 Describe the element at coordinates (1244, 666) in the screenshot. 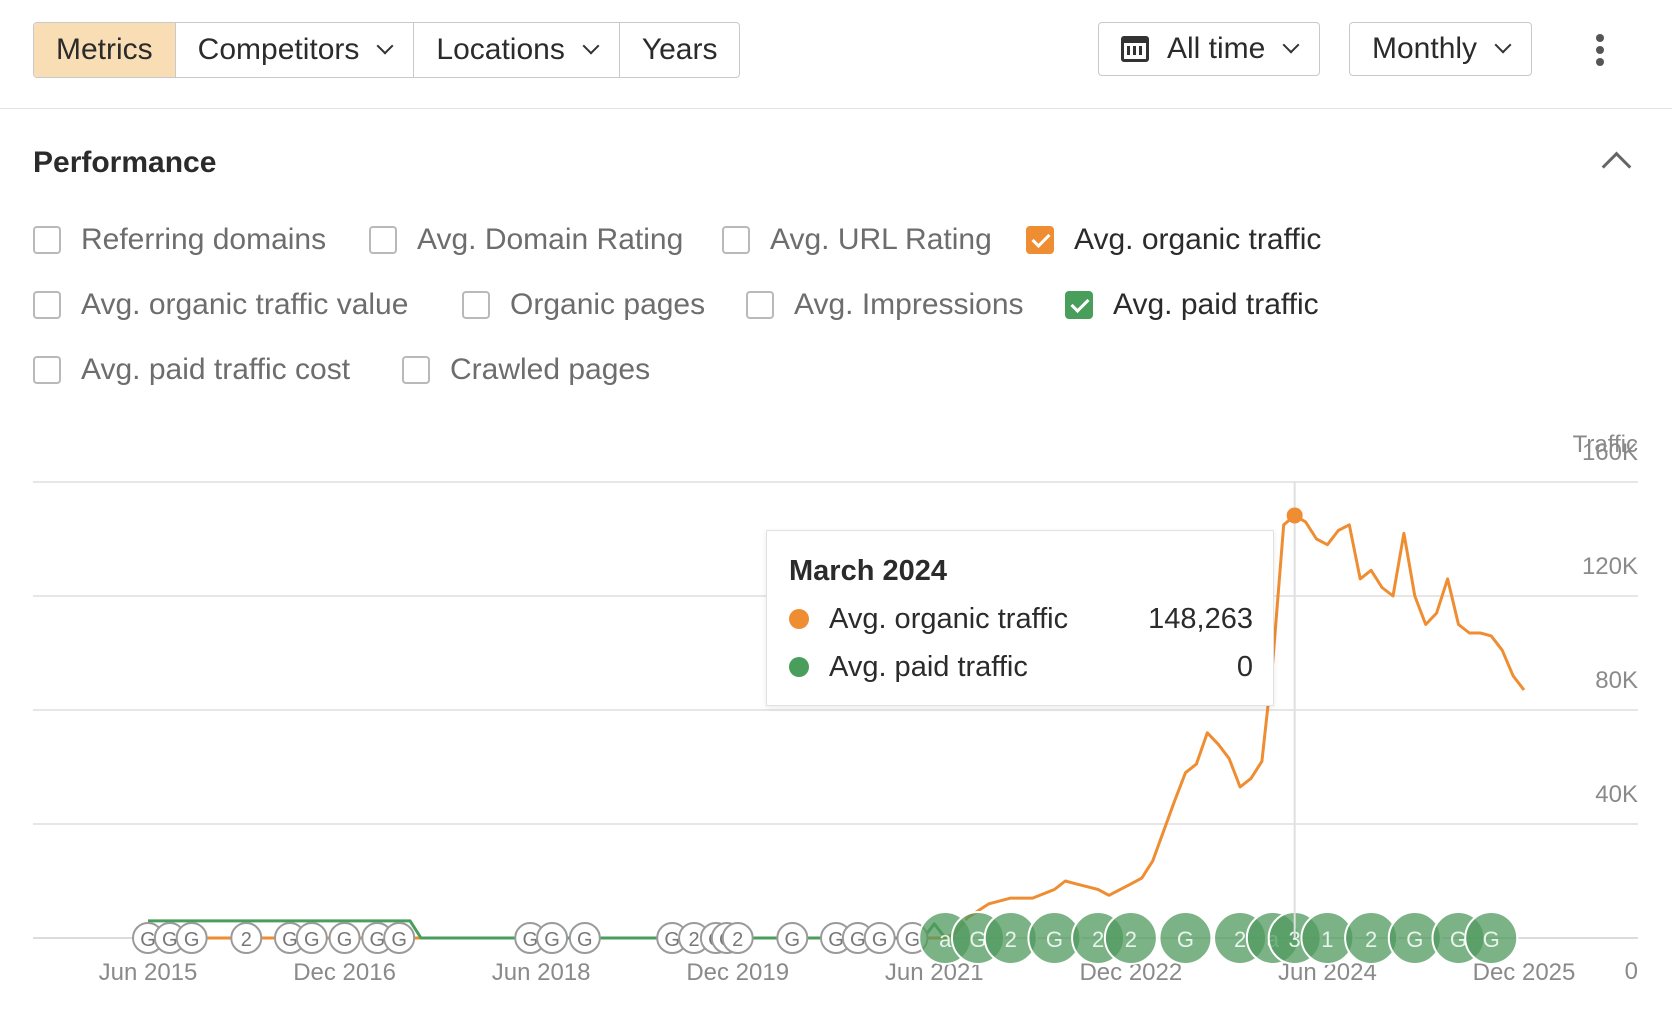

I see `tooltip-value: 0` at that location.